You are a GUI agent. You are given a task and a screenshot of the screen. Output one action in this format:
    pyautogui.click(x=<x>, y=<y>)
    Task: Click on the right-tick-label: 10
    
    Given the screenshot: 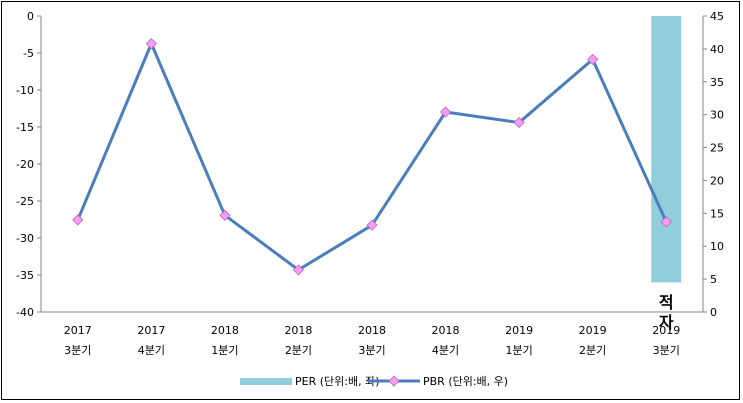 What is the action you would take?
    pyautogui.click(x=717, y=246)
    